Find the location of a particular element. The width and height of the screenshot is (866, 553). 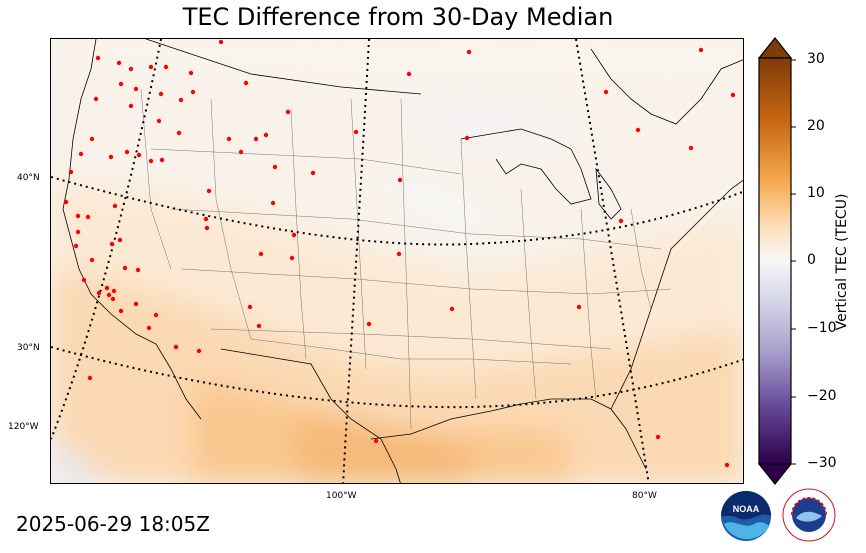

noaa-logo-text: NOAA is located at coordinates (746, 509).